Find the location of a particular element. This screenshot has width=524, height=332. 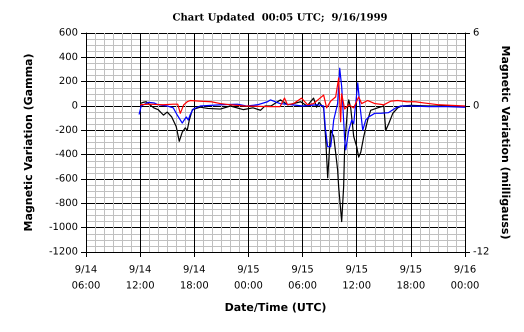

x-tick-label: 9/14 12:00 is located at coordinates (140, 278).